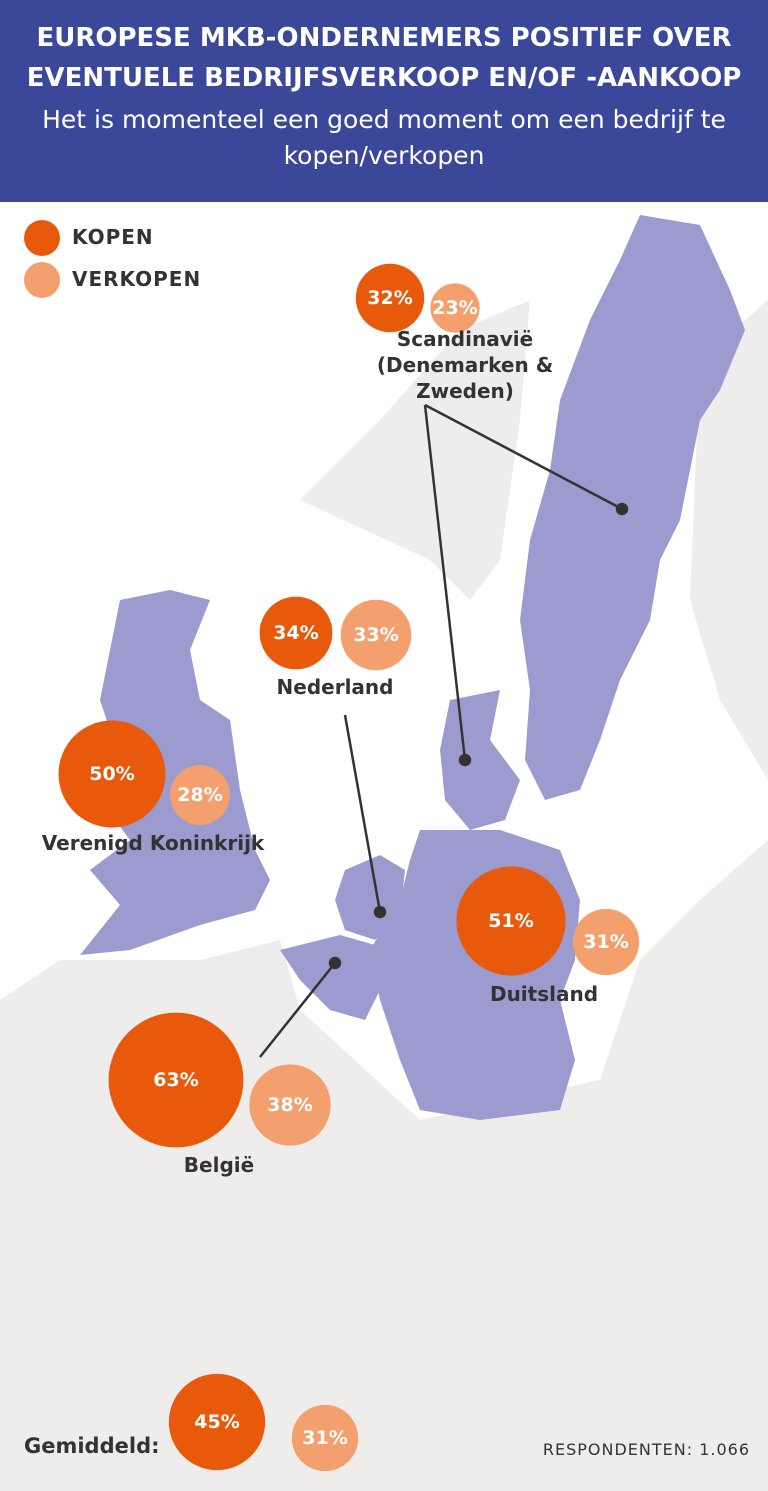 The height and width of the screenshot is (1491, 768). I want to click on region-label: Nederland, so click(335, 687).